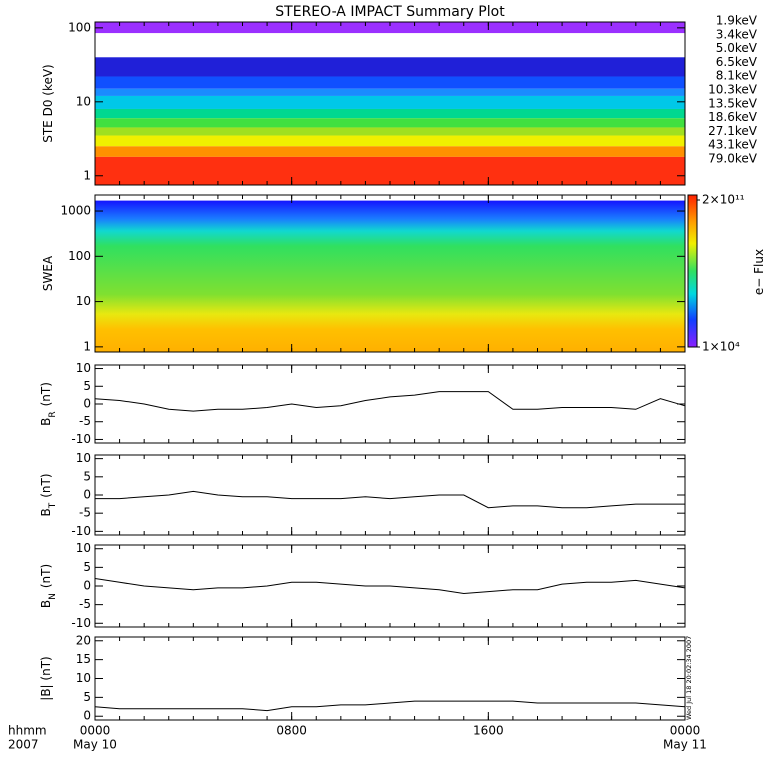 Image resolution: width=780 pixels, height=780 pixels. What do you see at coordinates (721, 347) in the screenshot?
I see `colorbar-label: 1×10⁴` at bounding box center [721, 347].